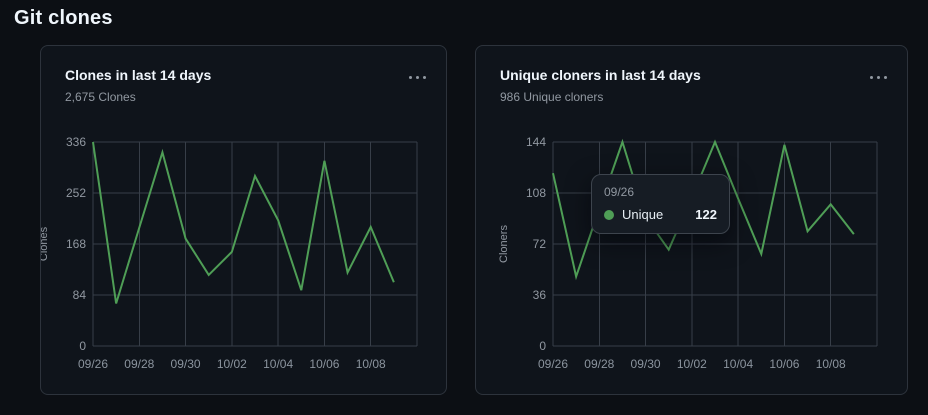 This screenshot has height=415, width=928. What do you see at coordinates (600, 75) in the screenshot?
I see `card-title: Unique cloners in last 14 days` at bounding box center [600, 75].